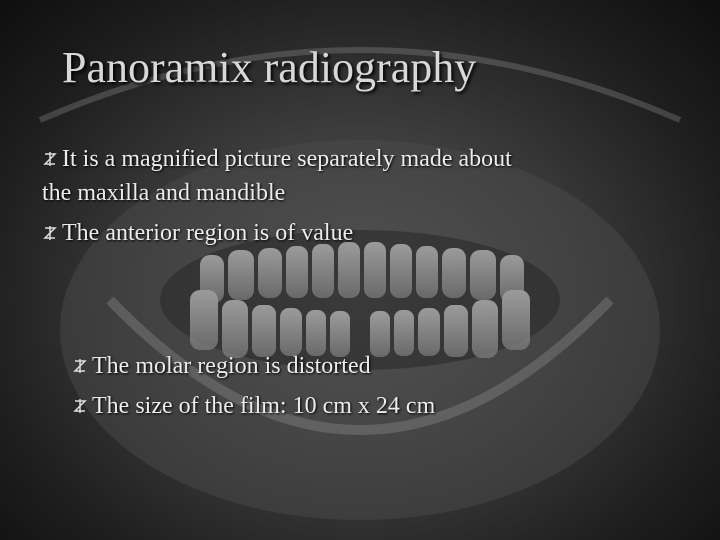 Image resolution: width=720 pixels, height=540 pixels. I want to click on bullet: The anterior region is of value, so click(197, 233).